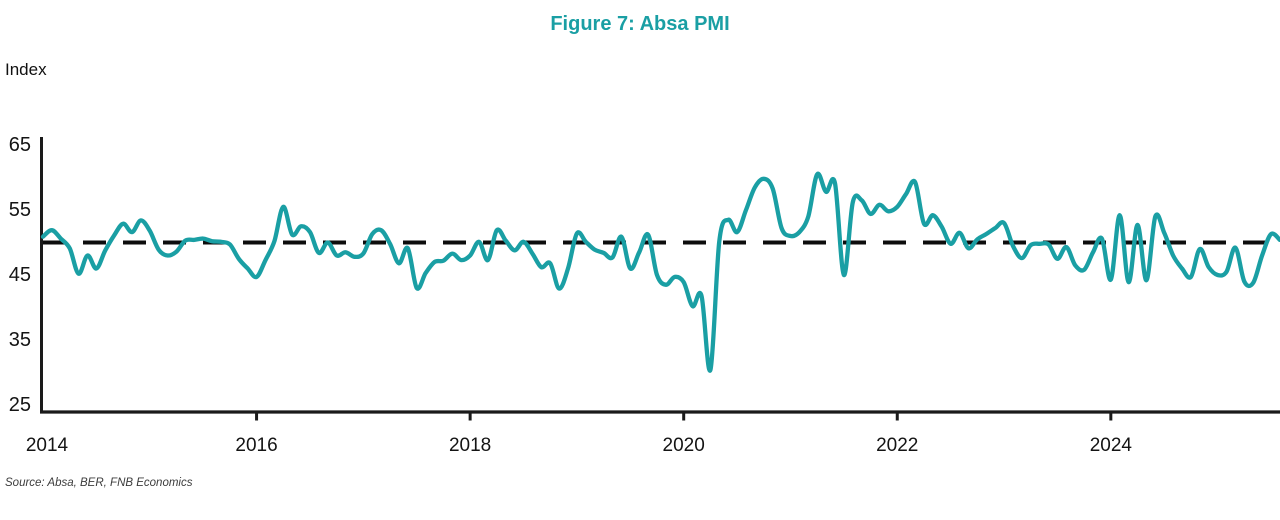 This screenshot has width=1280, height=520. What do you see at coordinates (1110, 445) in the screenshot?
I see `x-tick-label: 2024` at bounding box center [1110, 445].